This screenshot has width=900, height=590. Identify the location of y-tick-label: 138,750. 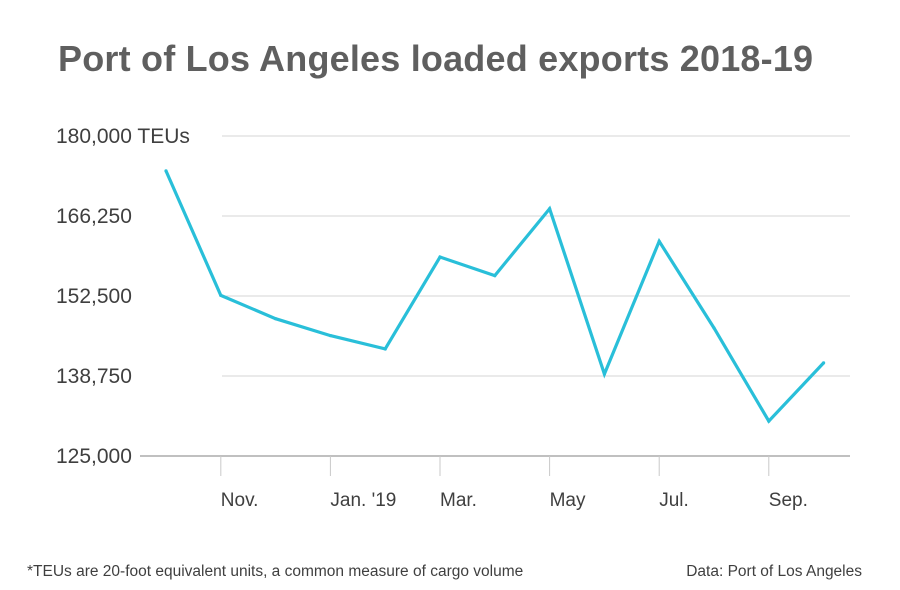
(94, 376).